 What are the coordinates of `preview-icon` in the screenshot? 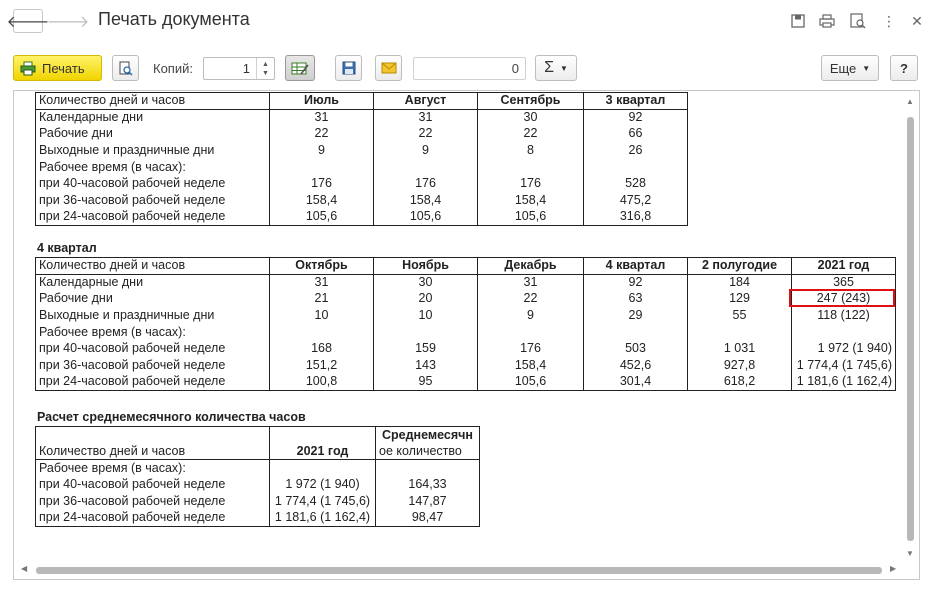 It's located at (858, 21).